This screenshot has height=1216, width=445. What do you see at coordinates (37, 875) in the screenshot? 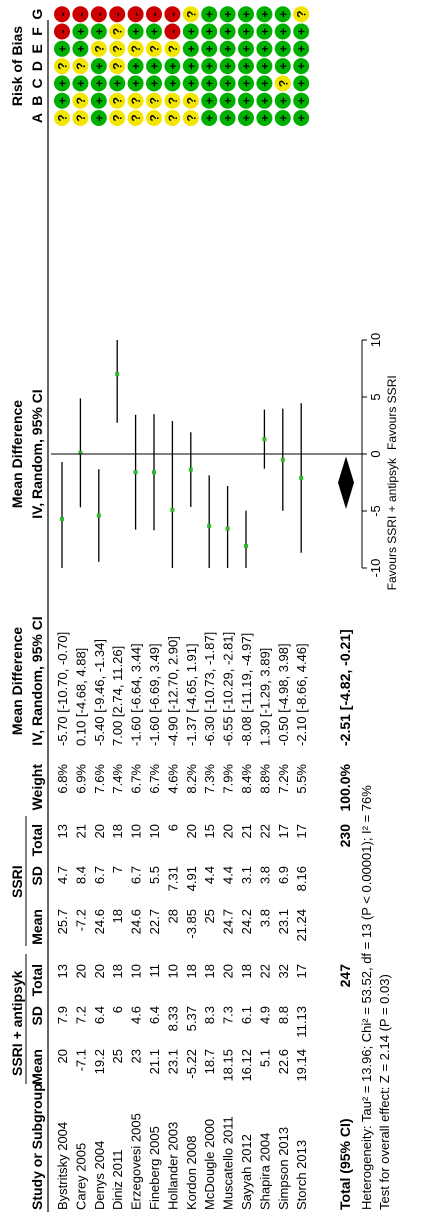
I see `header-sd-control: SD` at bounding box center [37, 875].